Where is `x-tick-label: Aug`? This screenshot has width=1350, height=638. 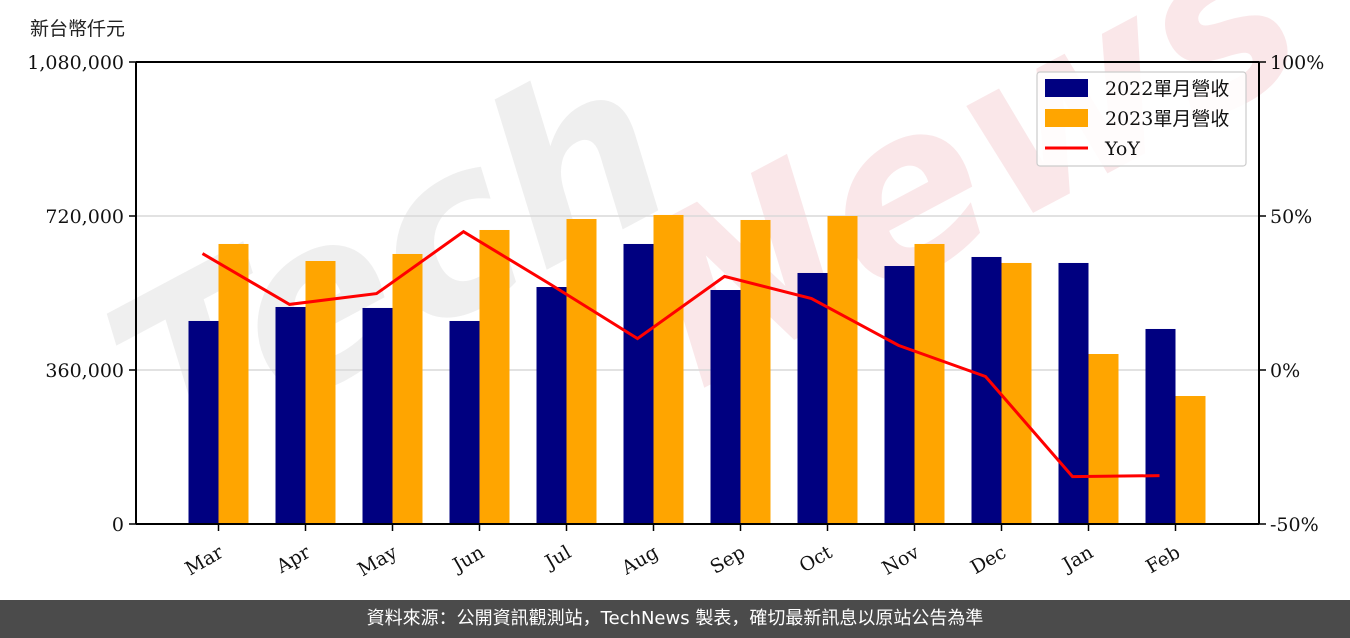 x-tick-label: Aug is located at coordinates (639, 560).